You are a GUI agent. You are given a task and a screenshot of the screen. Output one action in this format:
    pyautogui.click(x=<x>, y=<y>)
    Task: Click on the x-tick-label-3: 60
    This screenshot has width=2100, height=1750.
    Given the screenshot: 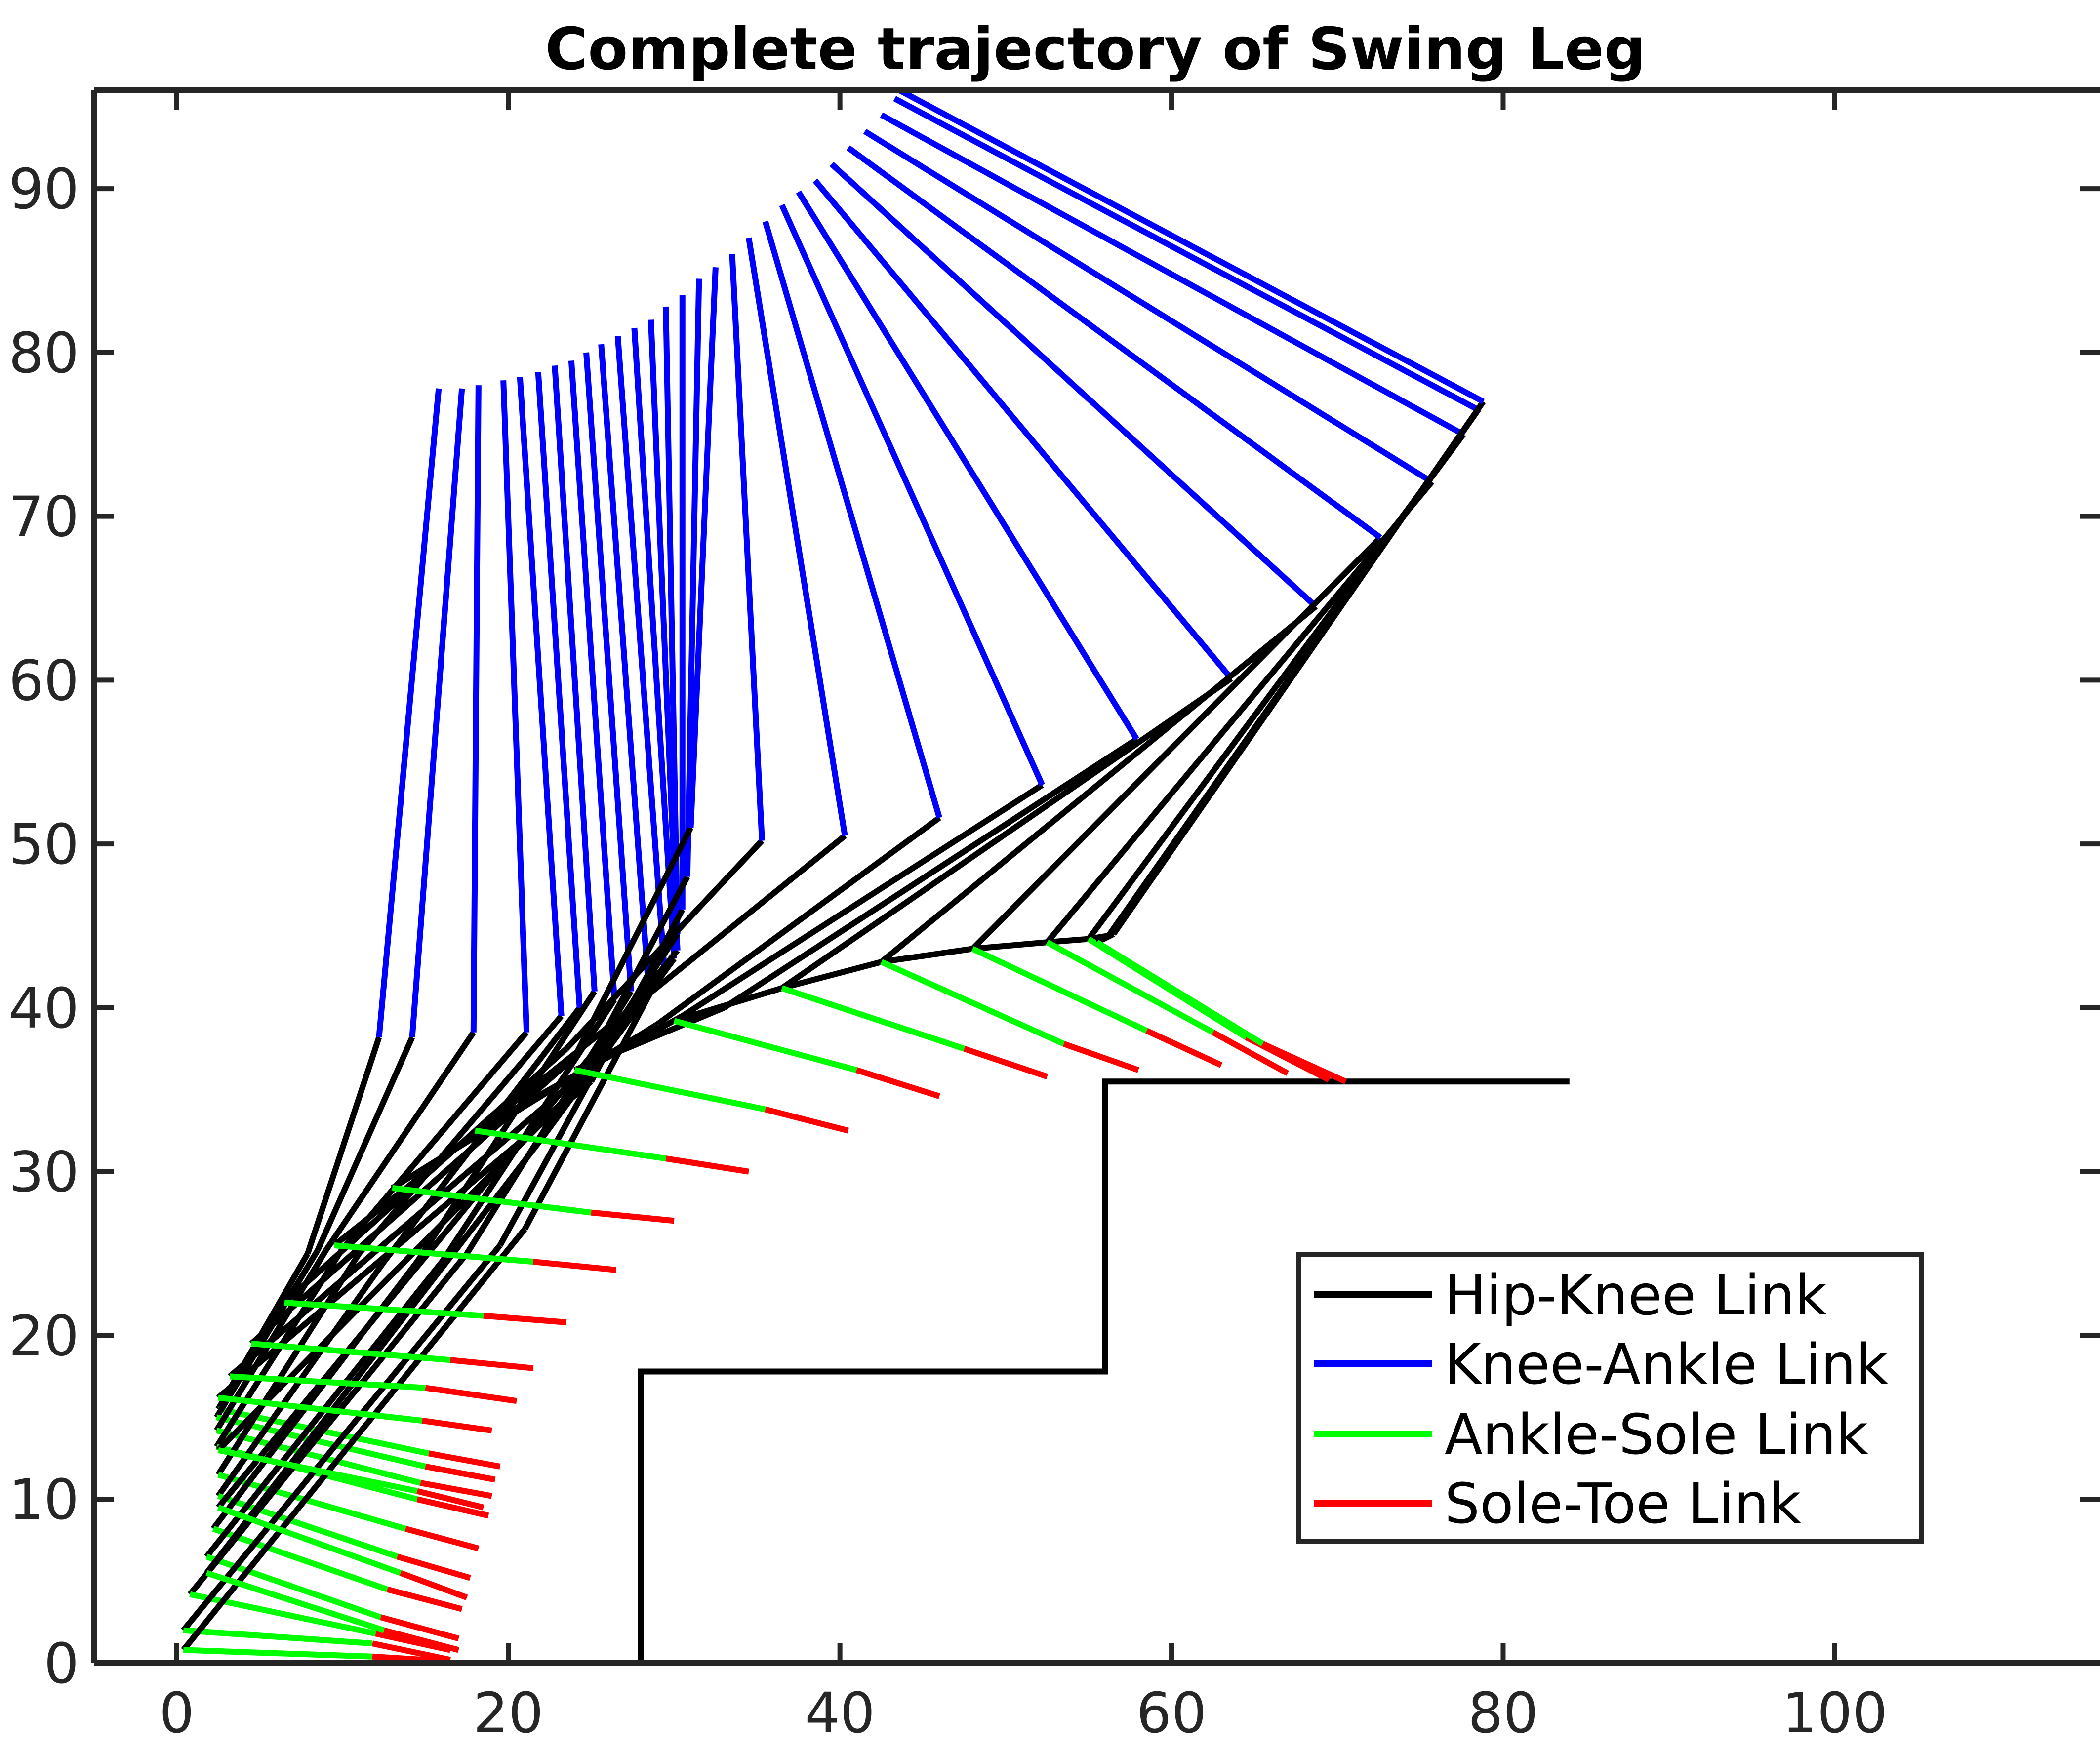 What is the action you would take?
    pyautogui.click(x=1171, y=1714)
    